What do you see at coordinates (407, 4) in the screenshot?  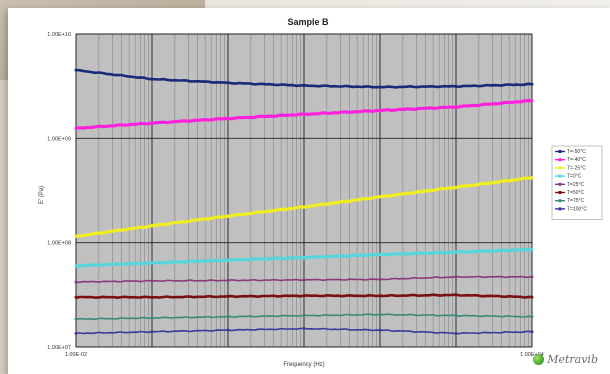 I see `background-strip` at bounding box center [407, 4].